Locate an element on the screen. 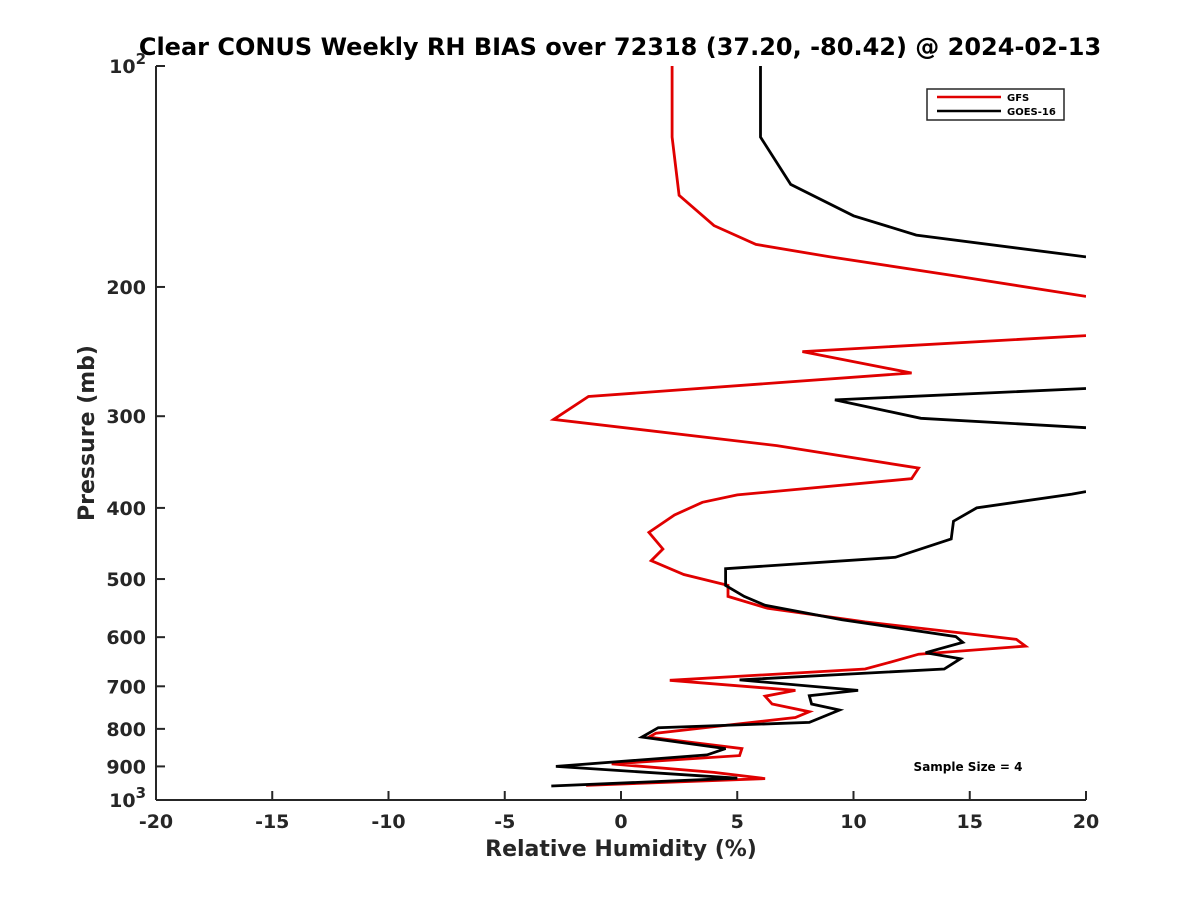  y-tick-label: 300 is located at coordinates (126, 417).